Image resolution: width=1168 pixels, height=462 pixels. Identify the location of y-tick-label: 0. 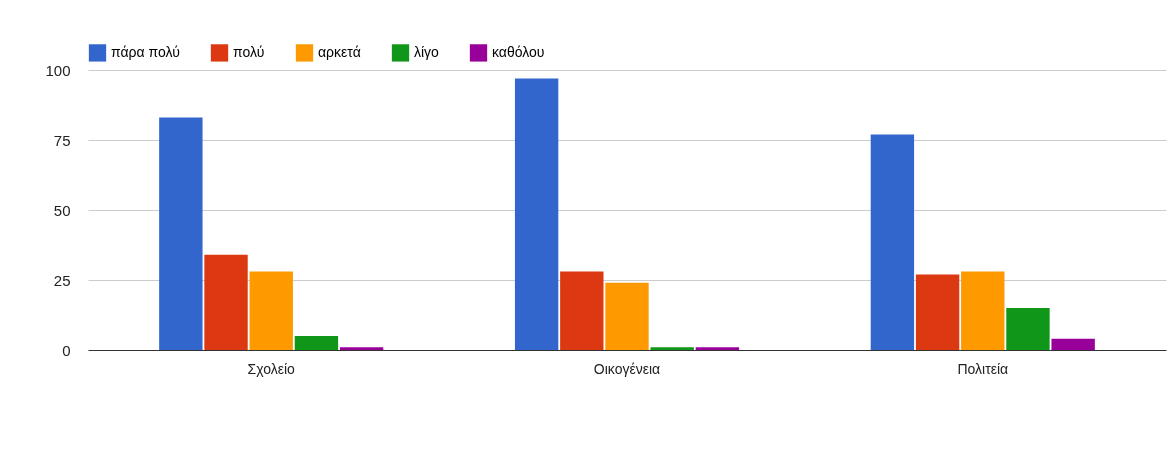
(66, 350).